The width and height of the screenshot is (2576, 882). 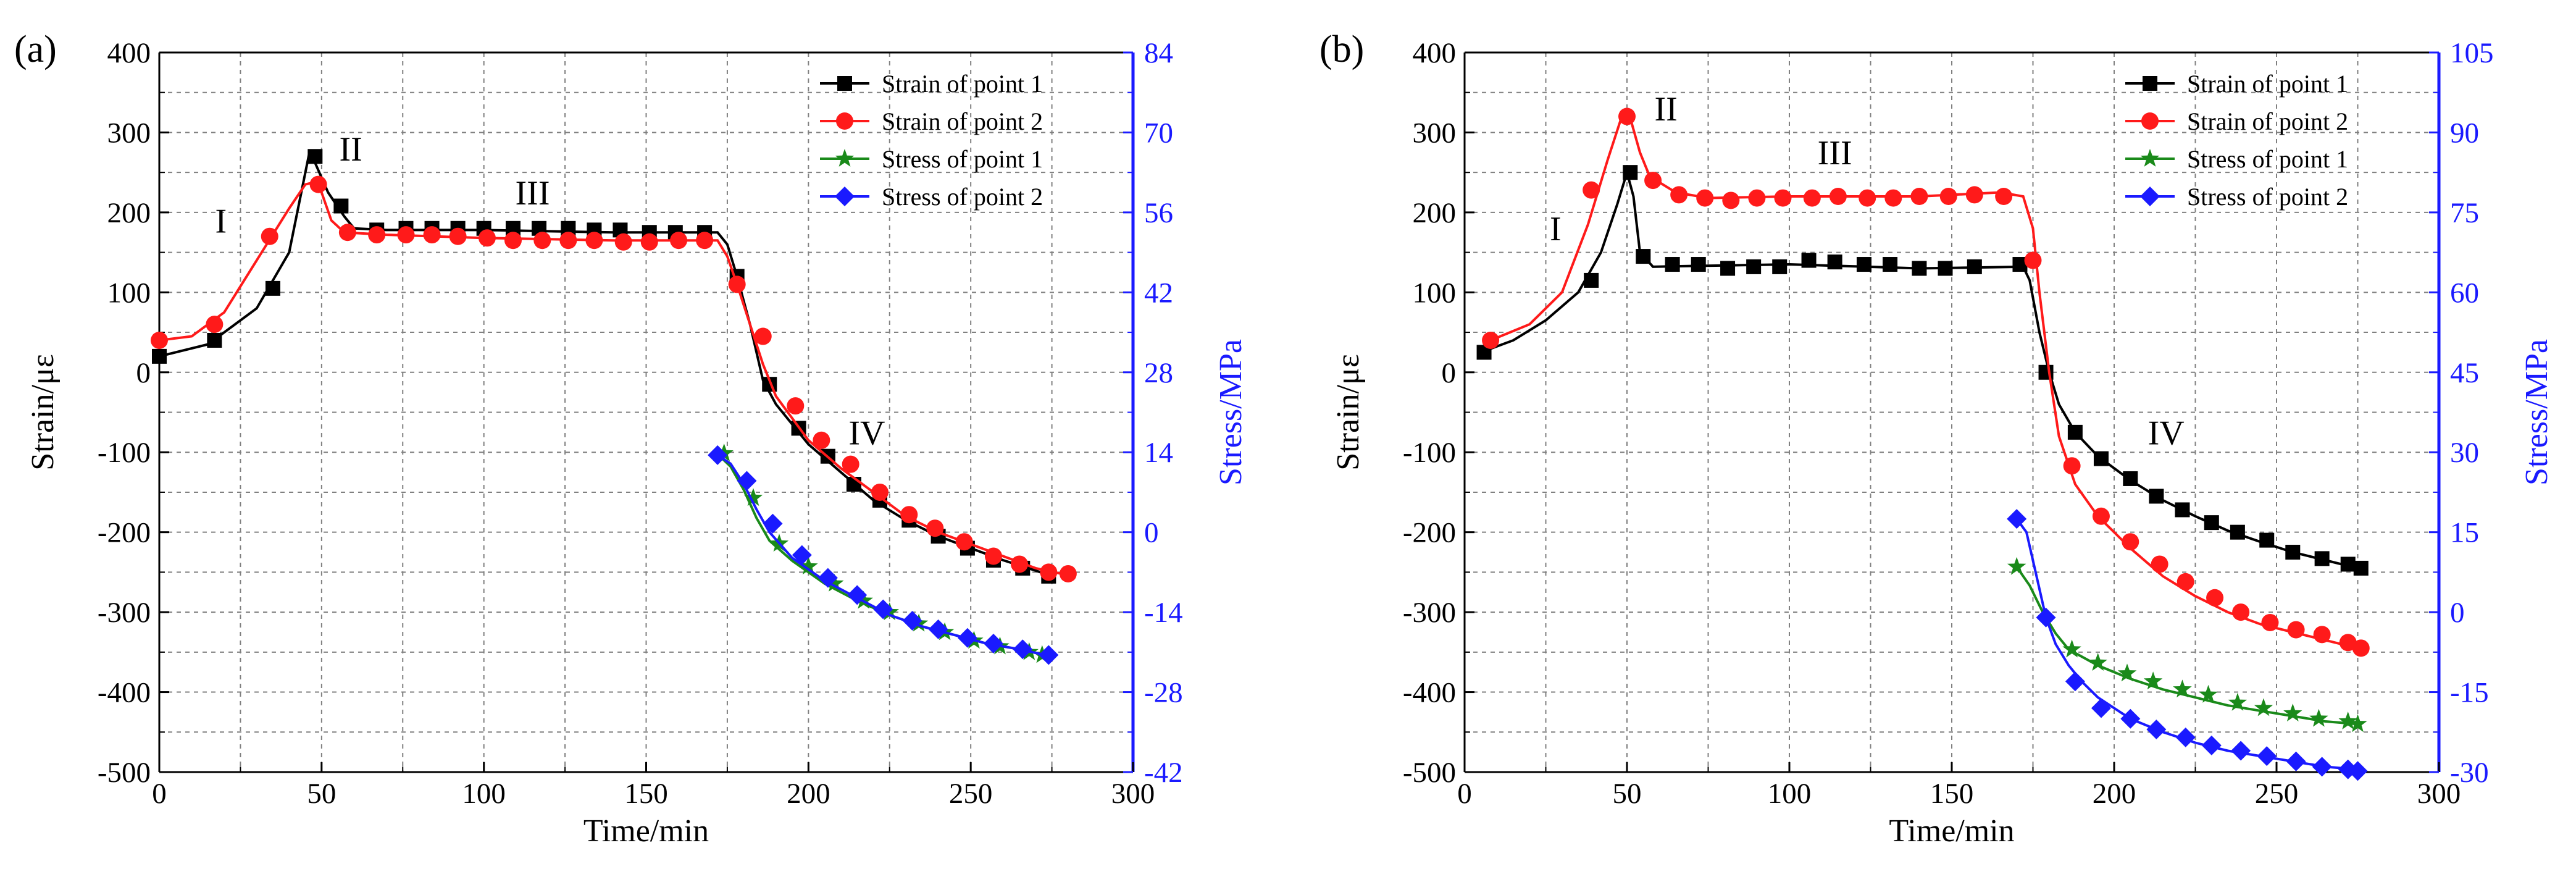 What do you see at coordinates (1429, 693) in the screenshot?
I see `y-tick-label: -400` at bounding box center [1429, 693].